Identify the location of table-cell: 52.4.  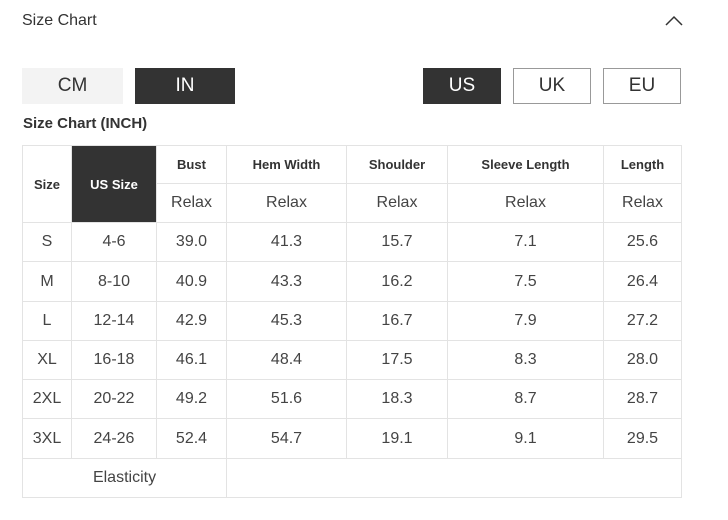
(192, 439).